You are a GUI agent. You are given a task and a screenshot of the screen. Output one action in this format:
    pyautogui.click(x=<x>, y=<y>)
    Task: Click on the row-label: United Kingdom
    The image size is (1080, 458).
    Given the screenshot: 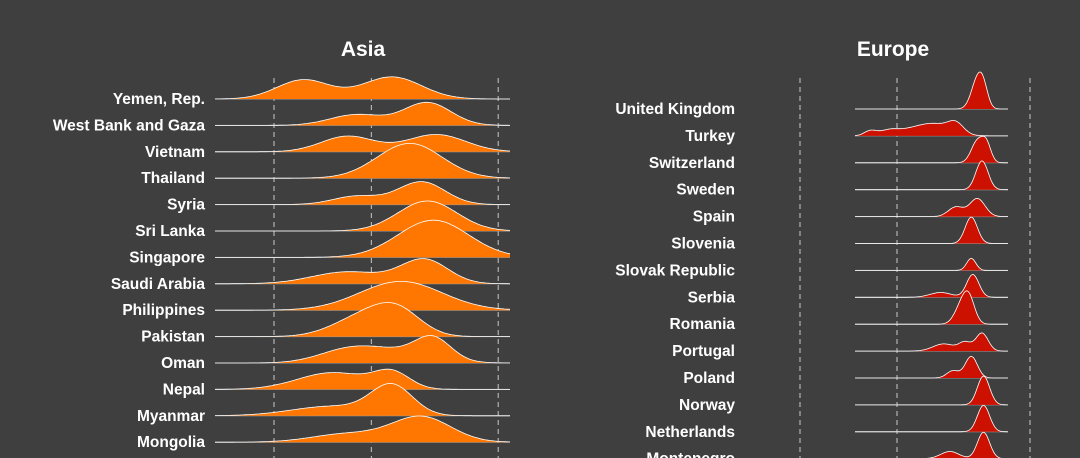 What is the action you would take?
    pyautogui.click(x=675, y=109)
    